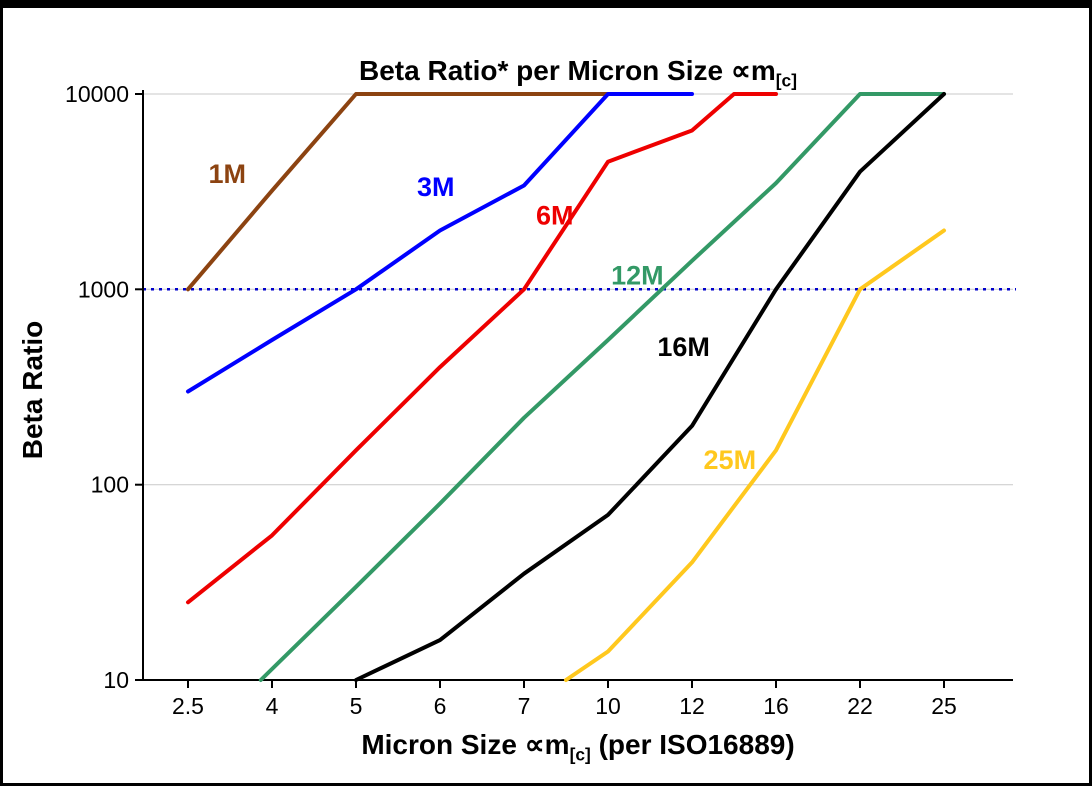  What do you see at coordinates (776, 706) in the screenshot?
I see `x-tick-label: 16` at bounding box center [776, 706].